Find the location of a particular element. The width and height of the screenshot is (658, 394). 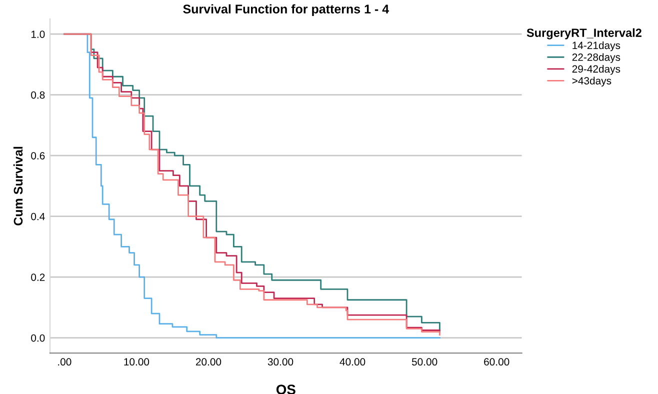

x-tick-label: 20.00 is located at coordinates (209, 362).